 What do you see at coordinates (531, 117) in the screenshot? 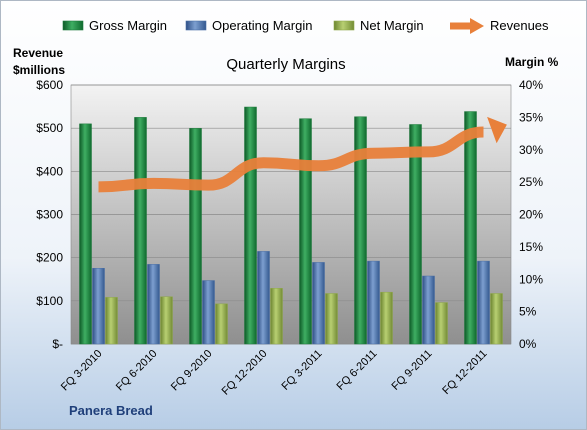
I see `right-tick-label: 35%` at bounding box center [531, 117].